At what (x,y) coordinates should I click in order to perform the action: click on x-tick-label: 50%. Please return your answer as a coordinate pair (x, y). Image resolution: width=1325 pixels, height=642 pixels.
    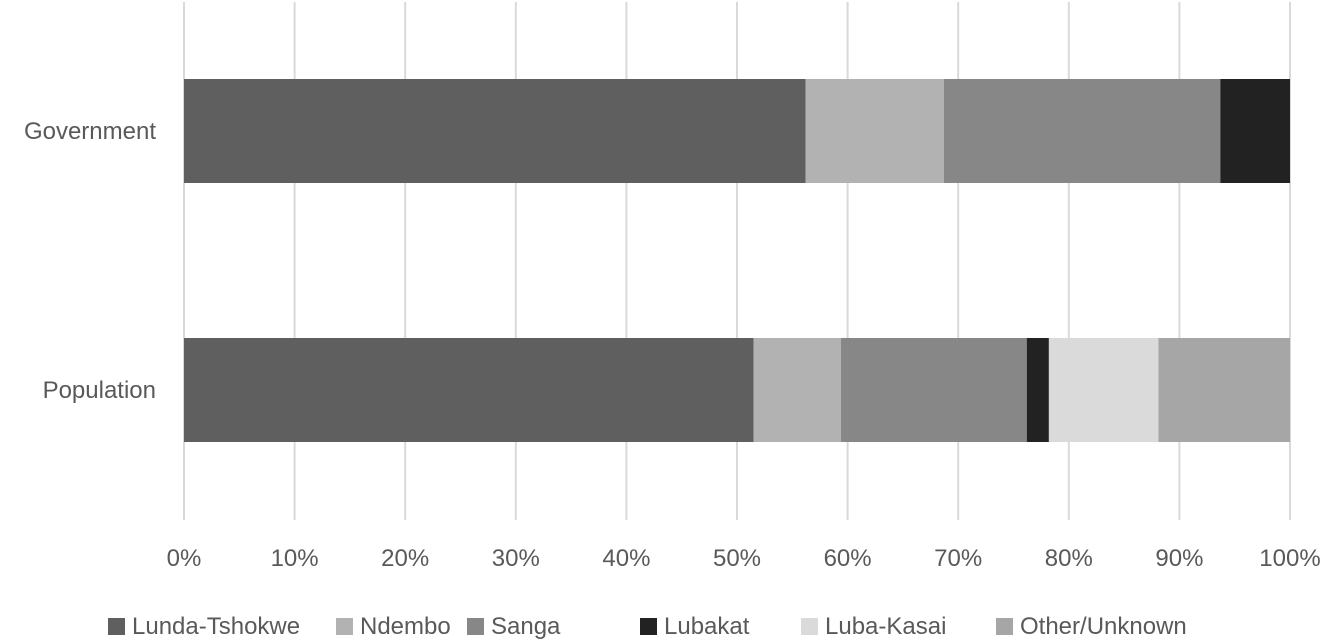
    Looking at the image, I should click on (737, 558).